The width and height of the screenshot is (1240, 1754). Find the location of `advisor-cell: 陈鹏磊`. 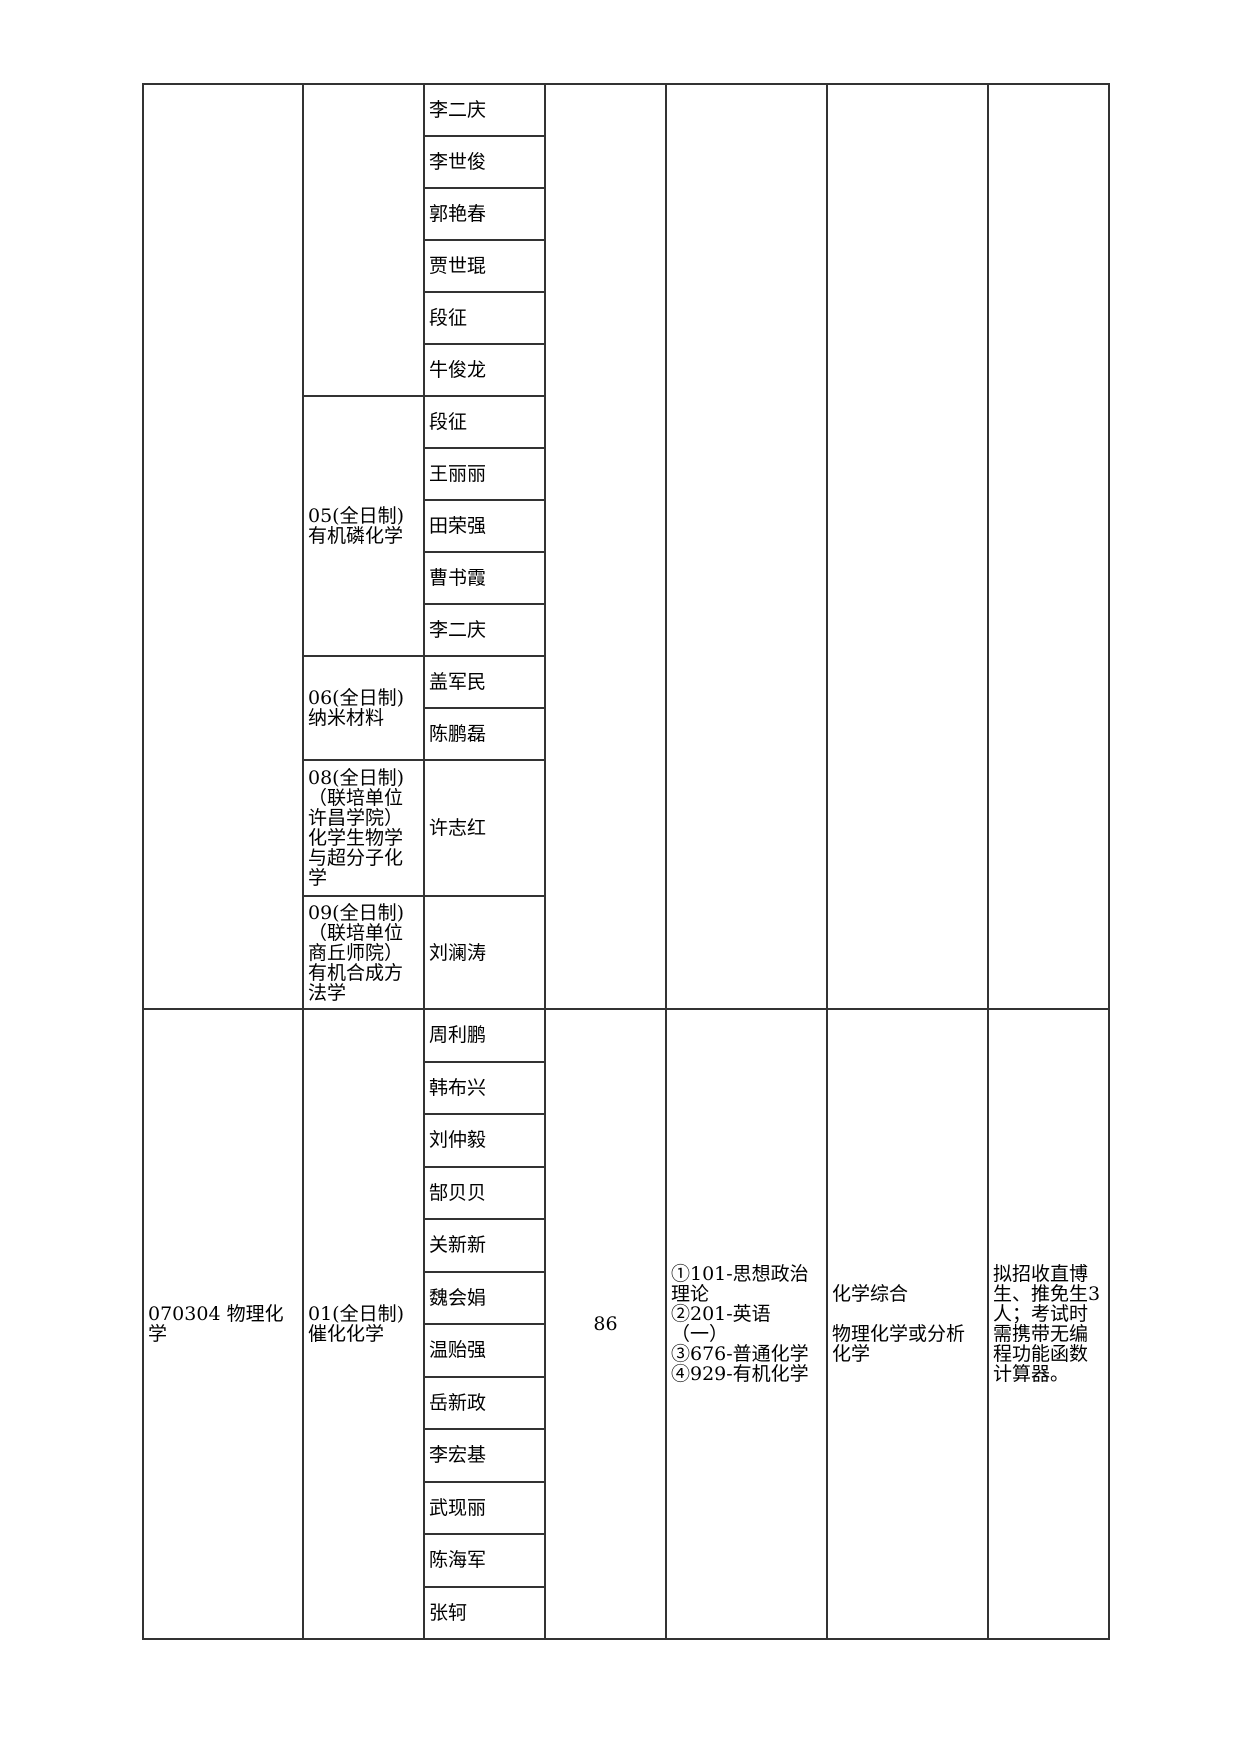

advisor-cell: 陈鹏磊 is located at coordinates (484, 734).